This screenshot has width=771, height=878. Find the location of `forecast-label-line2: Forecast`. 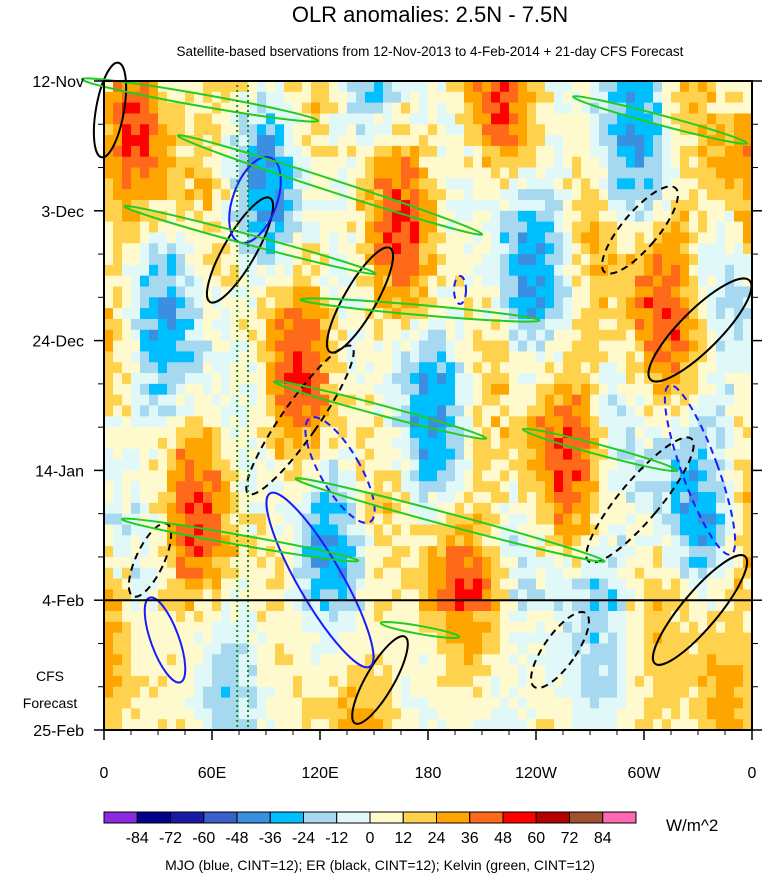

forecast-label-line2: Forecast is located at coordinates (50, 703).